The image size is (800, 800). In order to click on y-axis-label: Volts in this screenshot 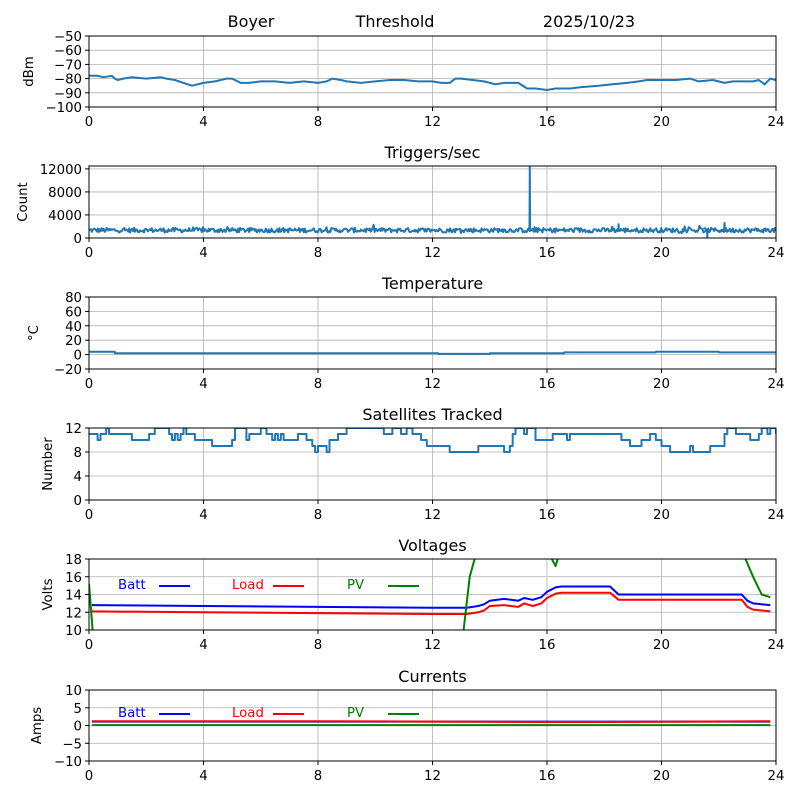, I will do `click(48, 594)`.